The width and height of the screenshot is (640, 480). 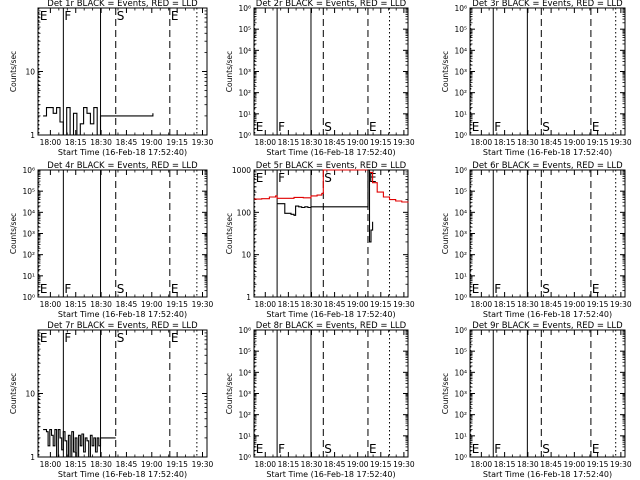 I want to click on panel-title: Det 1r BLACK = Events, RED = LLD, so click(x=122, y=4).